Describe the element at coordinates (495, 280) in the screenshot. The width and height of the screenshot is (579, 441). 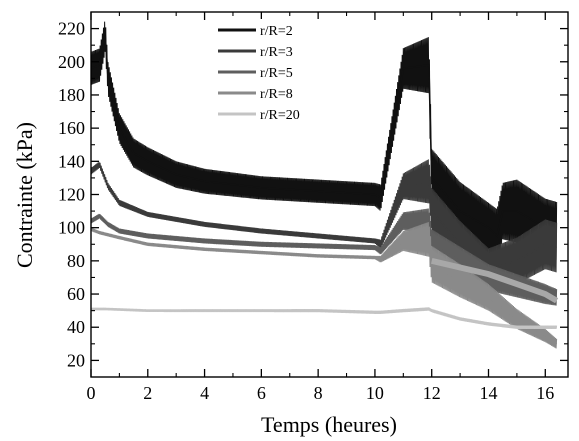
I see `overlay-line` at that location.